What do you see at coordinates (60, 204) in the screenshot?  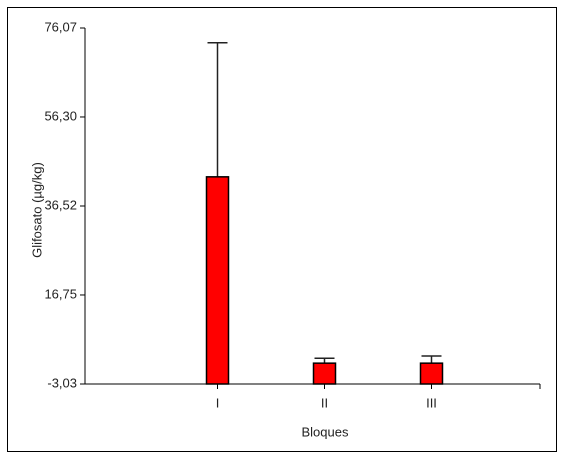 I see `y-tick-label: 36,52` at bounding box center [60, 204].